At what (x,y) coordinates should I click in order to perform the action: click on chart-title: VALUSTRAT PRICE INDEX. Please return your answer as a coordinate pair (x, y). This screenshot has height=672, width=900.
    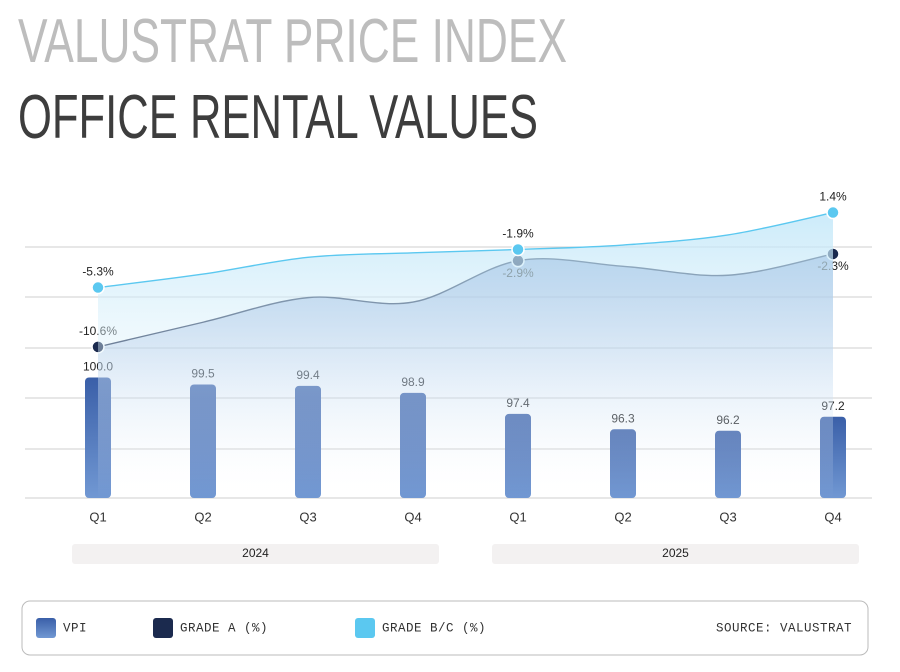
    Looking at the image, I should click on (292, 41).